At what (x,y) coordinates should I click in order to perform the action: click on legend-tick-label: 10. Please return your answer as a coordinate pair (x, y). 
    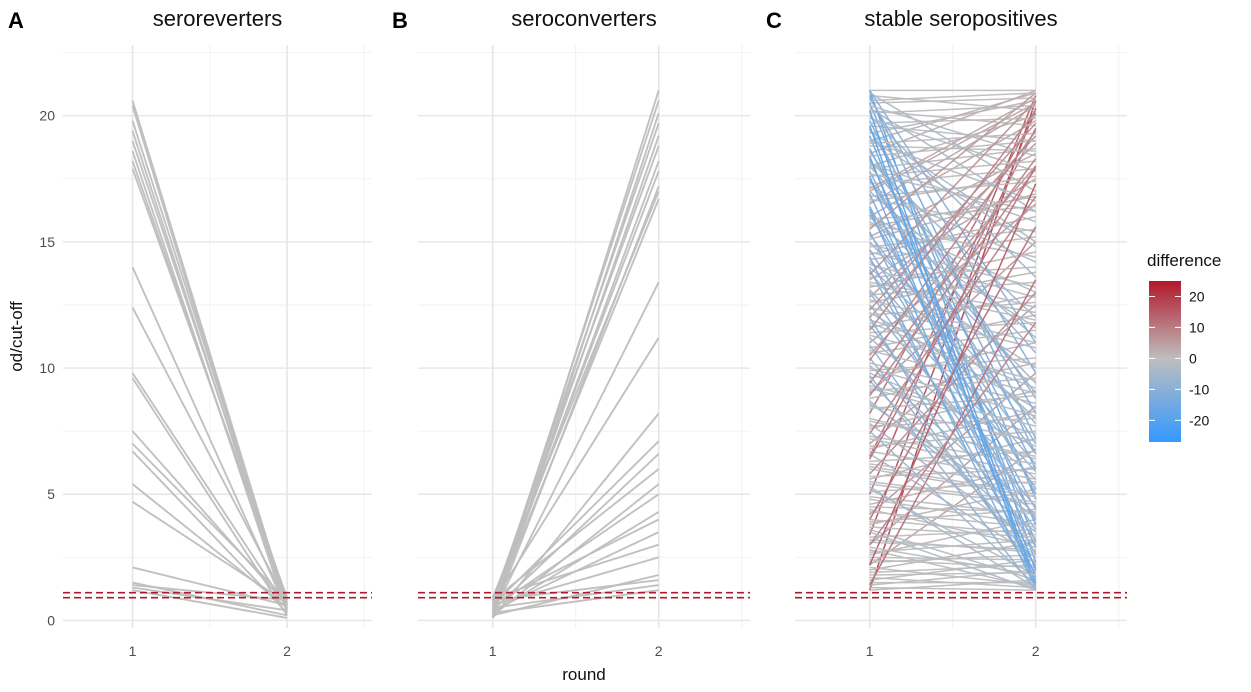
    Looking at the image, I should click on (1197, 327).